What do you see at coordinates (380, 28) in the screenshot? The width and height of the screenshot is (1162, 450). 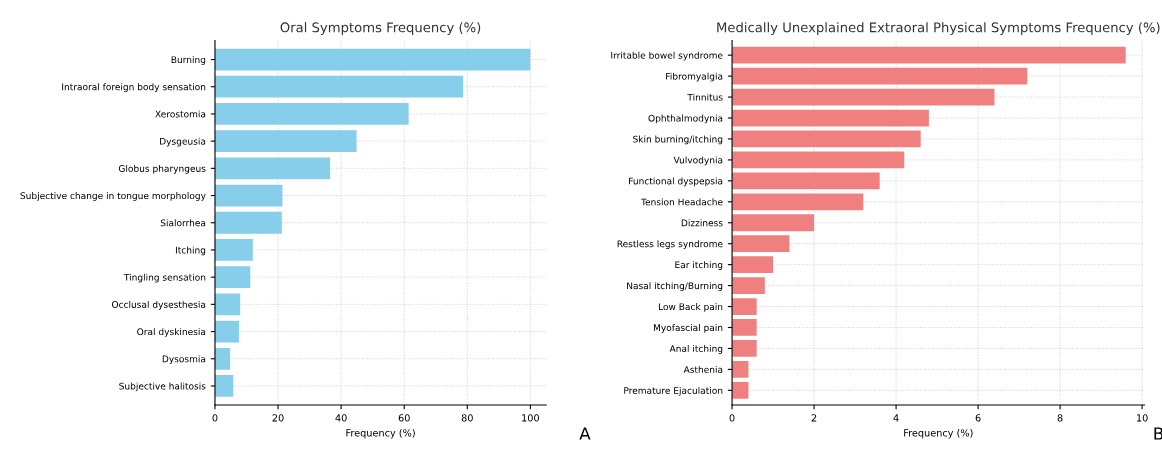 I see `chart-title: Oral Symptoms Frequency (%)` at bounding box center [380, 28].